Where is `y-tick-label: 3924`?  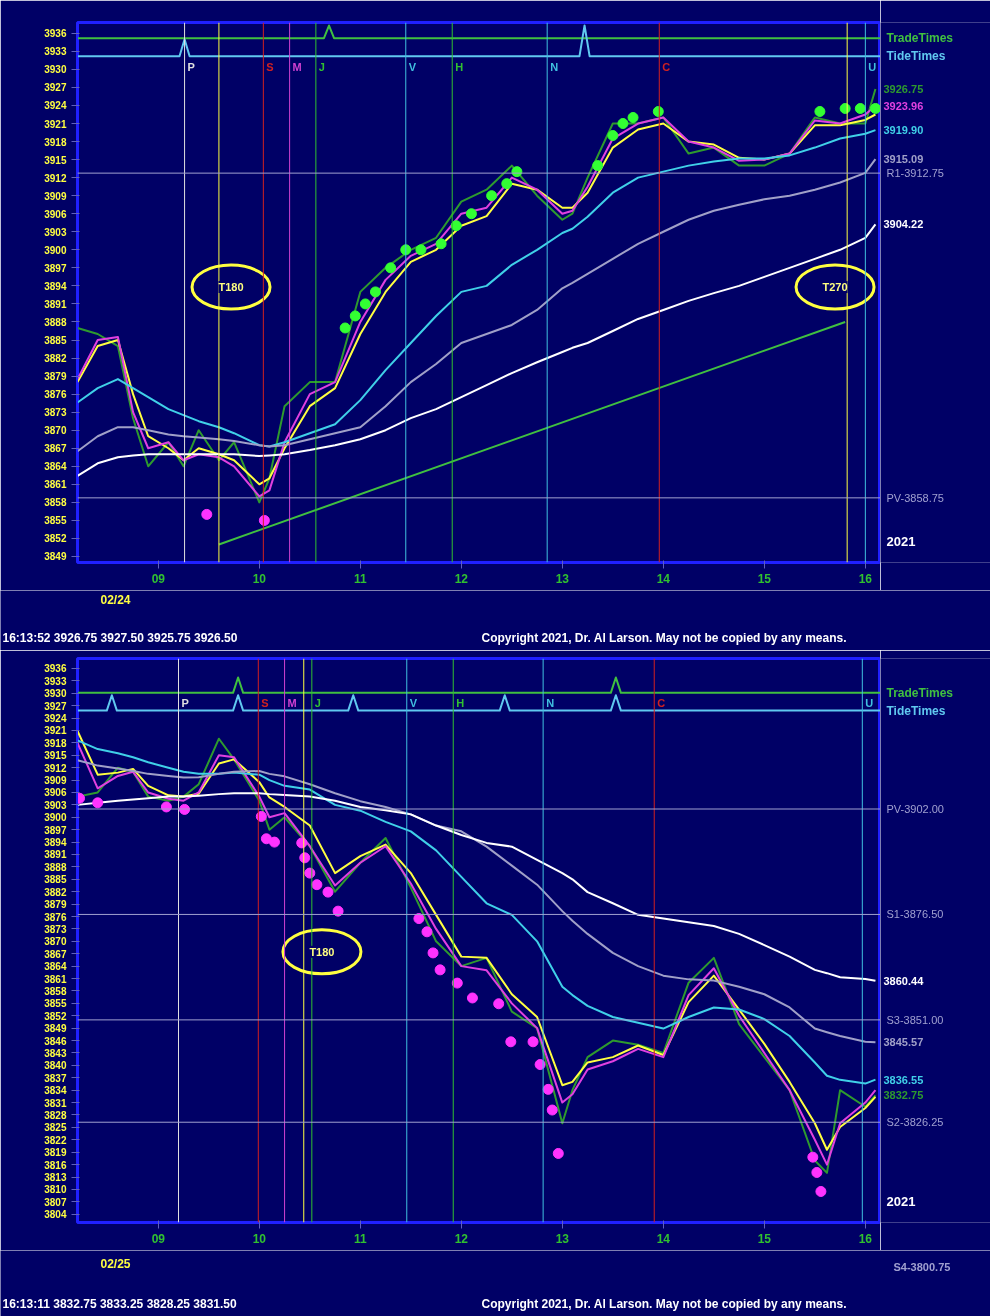 y-tick-label: 3924 is located at coordinates (55, 106).